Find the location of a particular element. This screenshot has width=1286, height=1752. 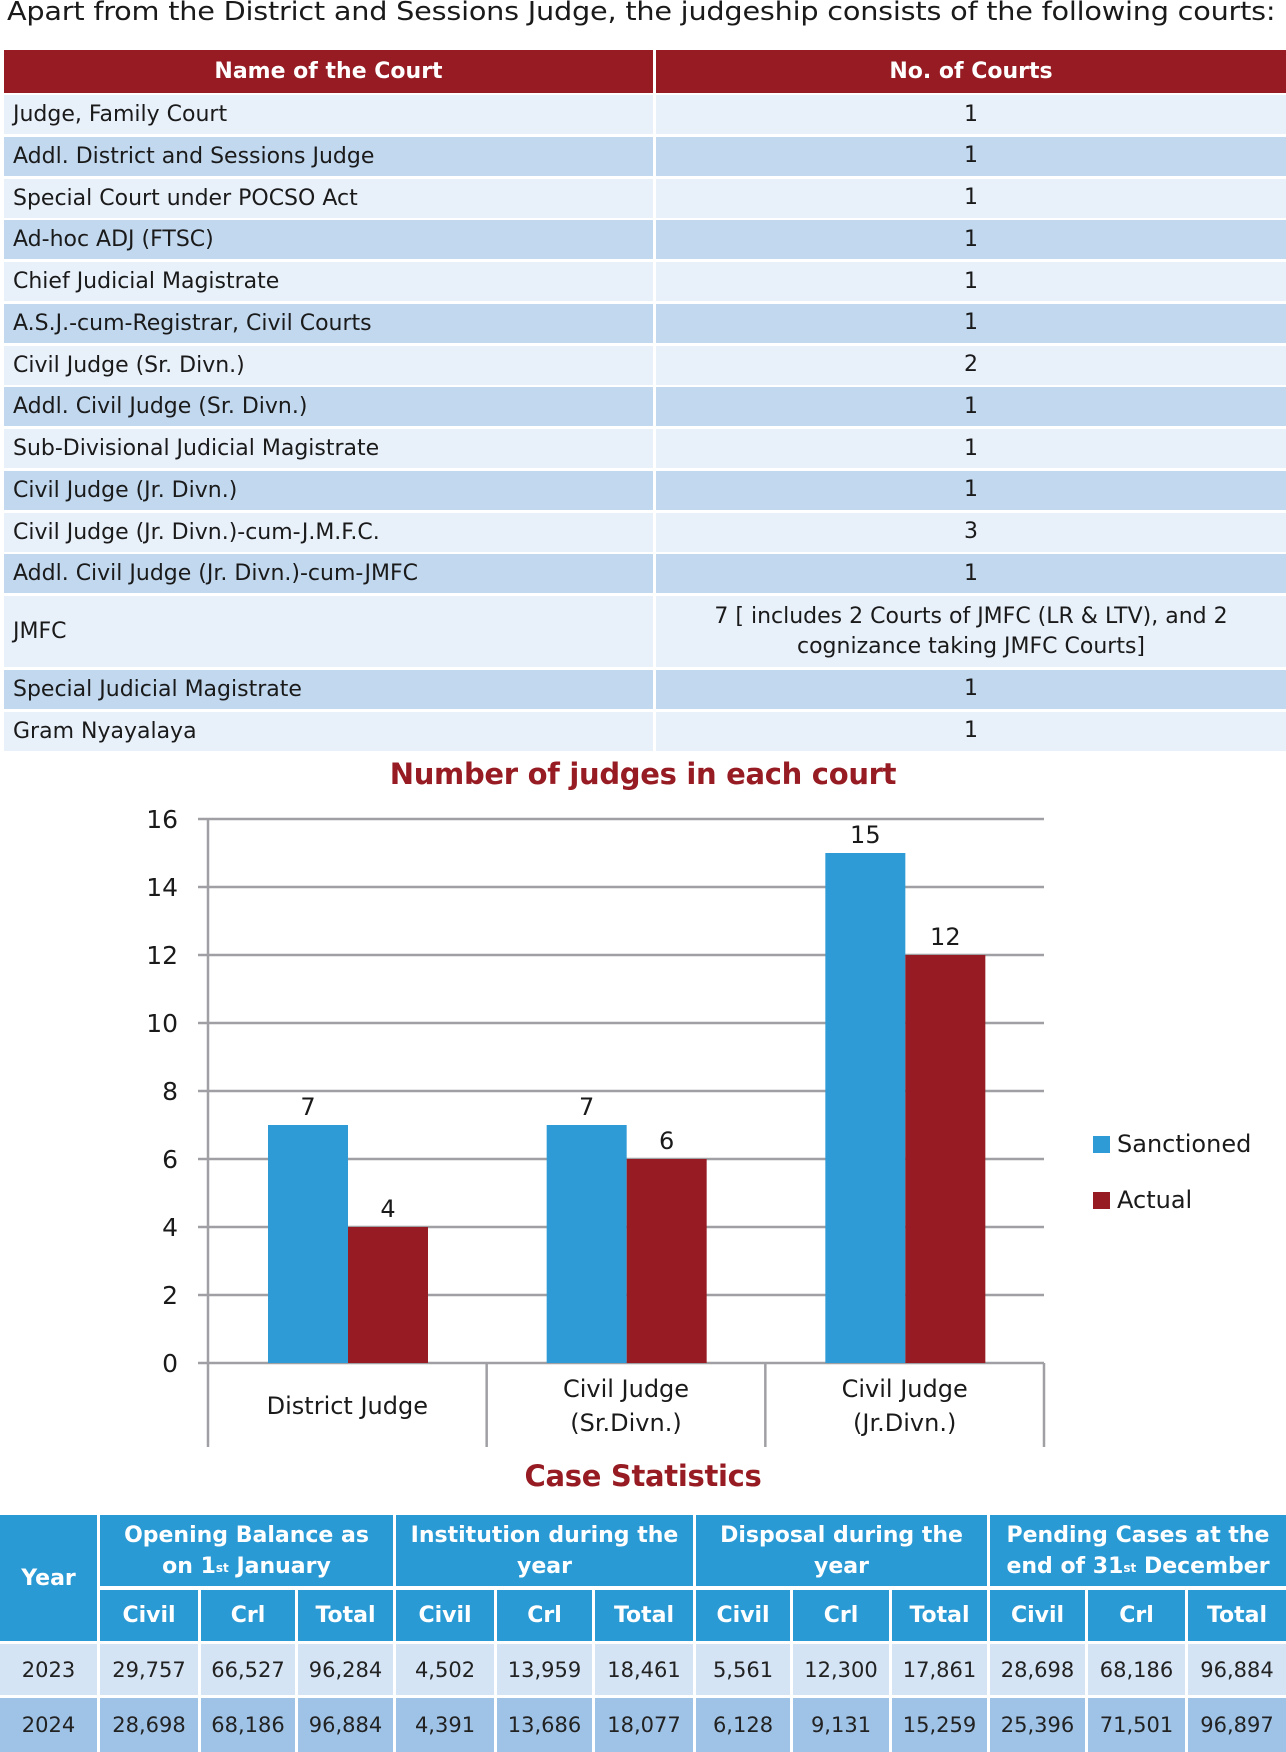

group-title: Pending Cases at the end of 31 is located at coordinates (1138, 1550).